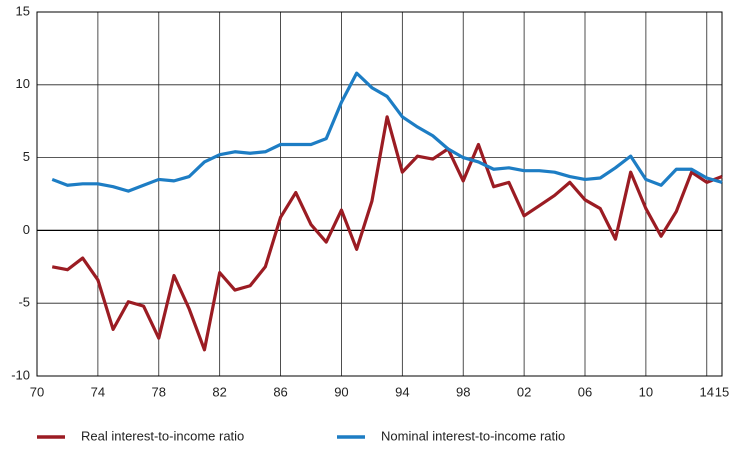  What do you see at coordinates (23, 10) in the screenshot?
I see `y-tick-label: 15` at bounding box center [23, 10].